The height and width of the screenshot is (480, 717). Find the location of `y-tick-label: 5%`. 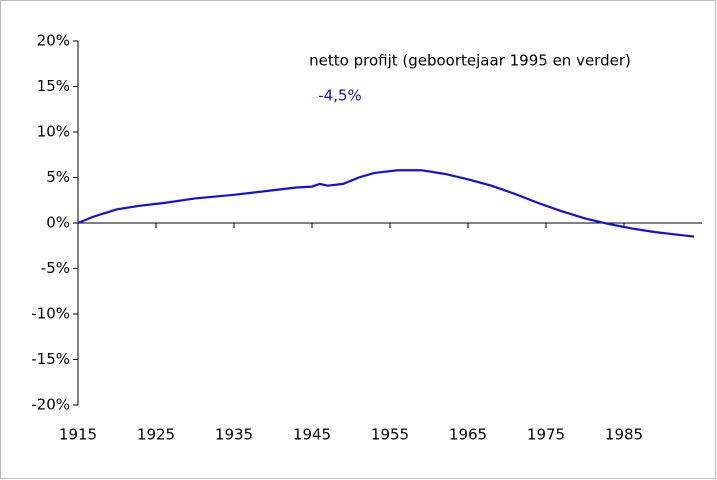

y-tick-label: 5% is located at coordinates (58, 177).